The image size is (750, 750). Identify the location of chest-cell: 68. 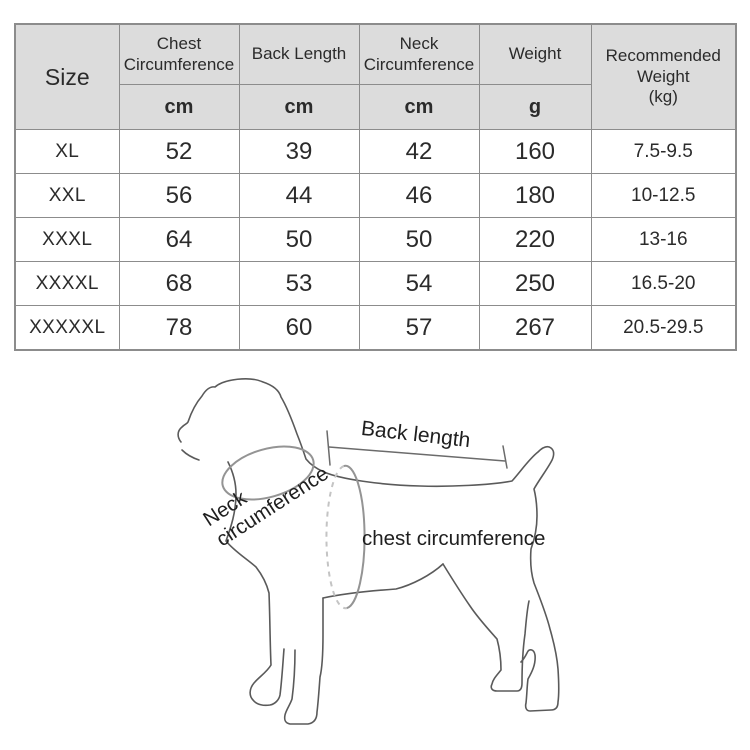
(179, 283).